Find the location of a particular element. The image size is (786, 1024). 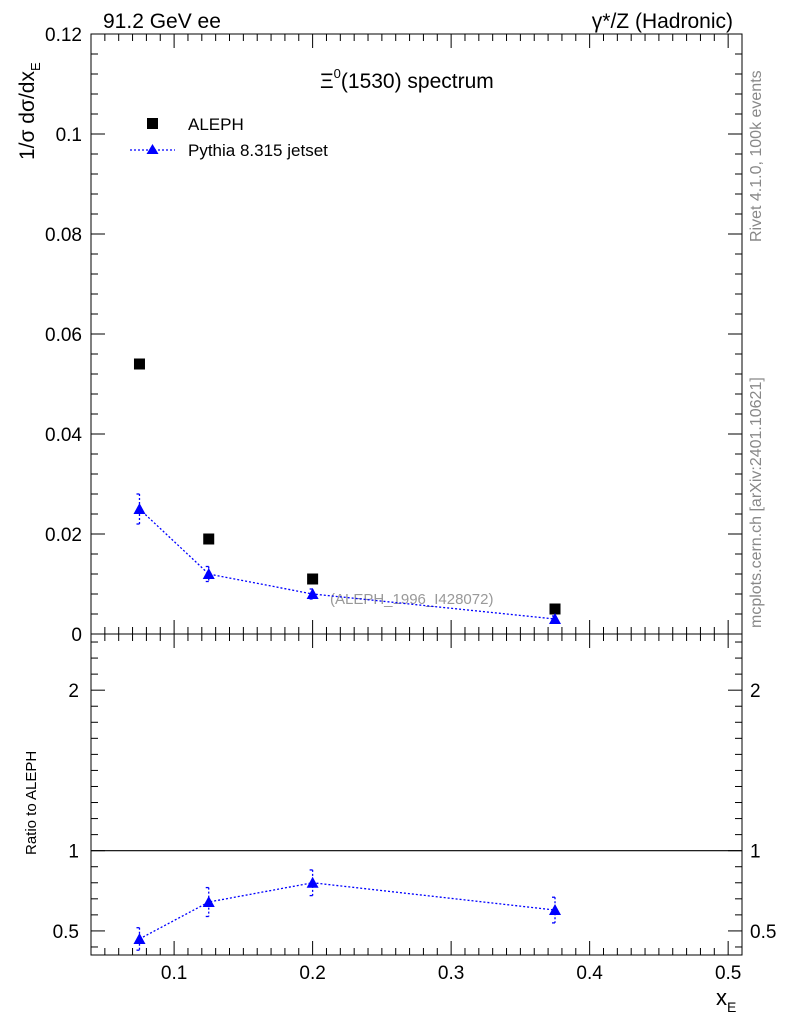

ratio-y-tick-label-left: 0.5 is located at coordinates (66, 932).